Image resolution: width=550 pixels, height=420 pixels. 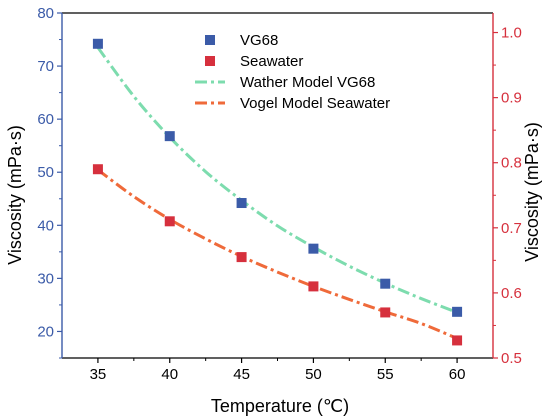 What do you see at coordinates (511, 358) in the screenshot?
I see `y-right-tick-label-0.5: 0.5` at bounding box center [511, 358].